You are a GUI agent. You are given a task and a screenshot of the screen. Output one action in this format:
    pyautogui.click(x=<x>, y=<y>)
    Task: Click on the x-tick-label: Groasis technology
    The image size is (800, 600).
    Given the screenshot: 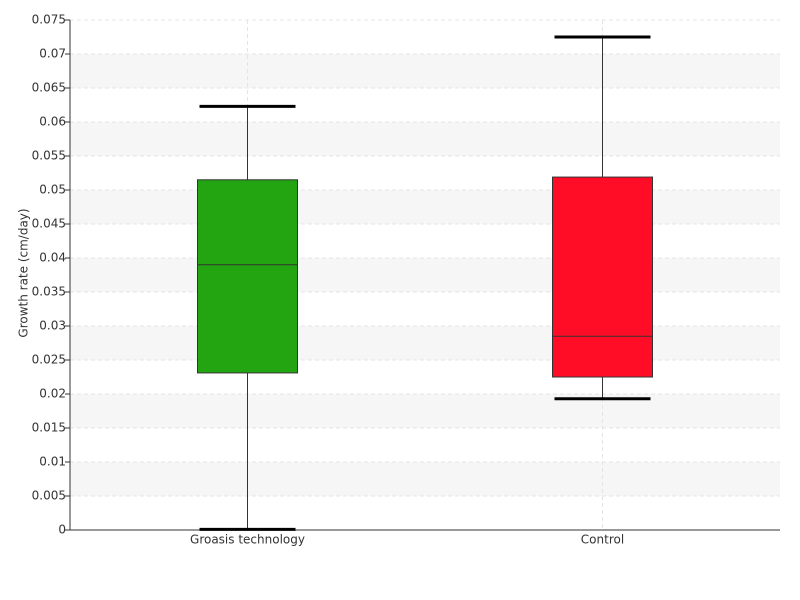 What is the action you would take?
    pyautogui.click(x=247, y=540)
    